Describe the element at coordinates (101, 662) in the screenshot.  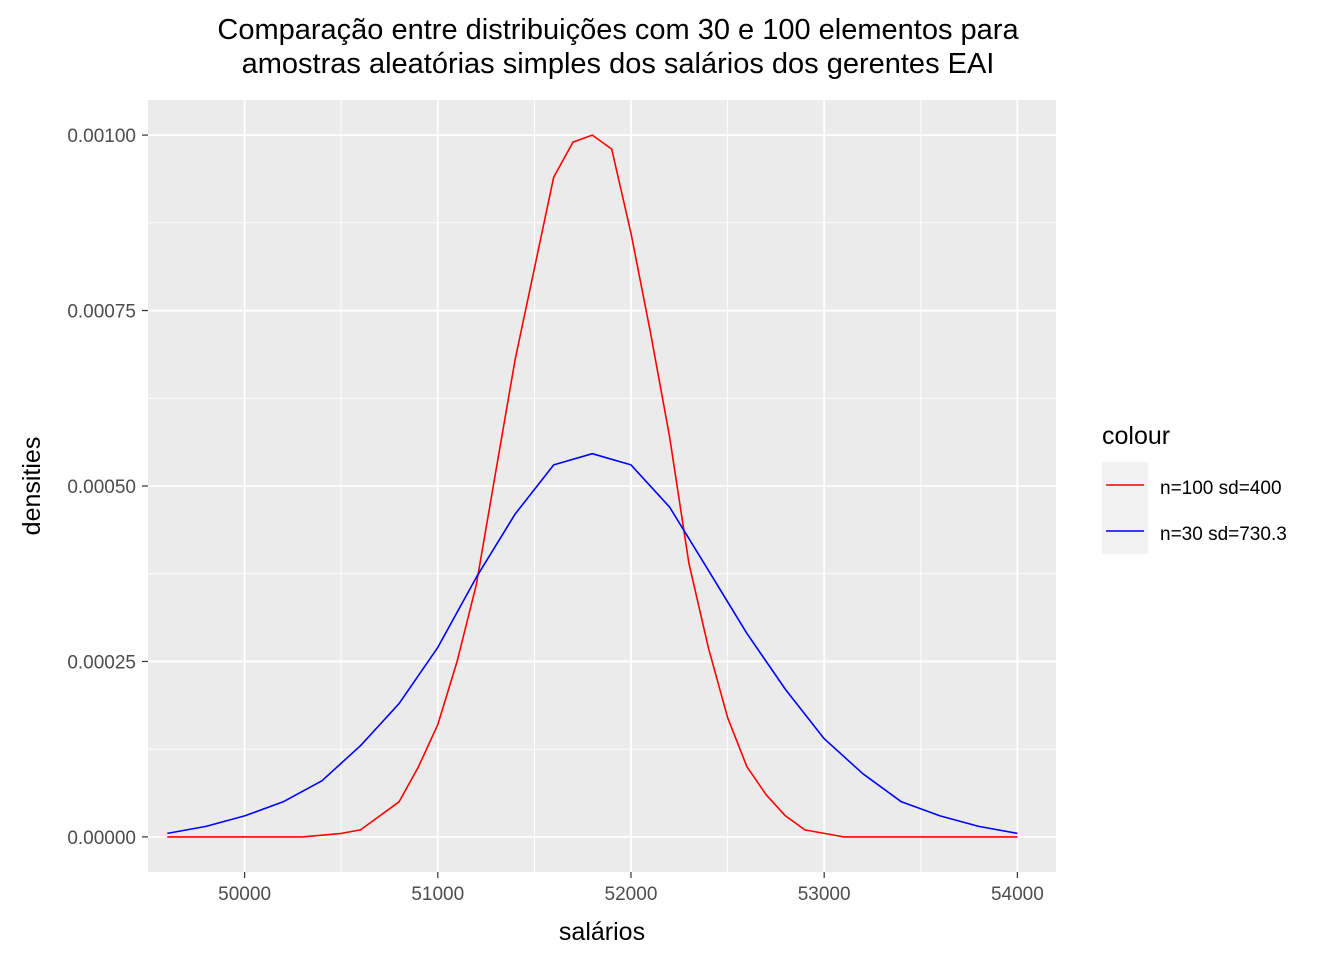
I see `y-tick-label: 0.00025` at that location.